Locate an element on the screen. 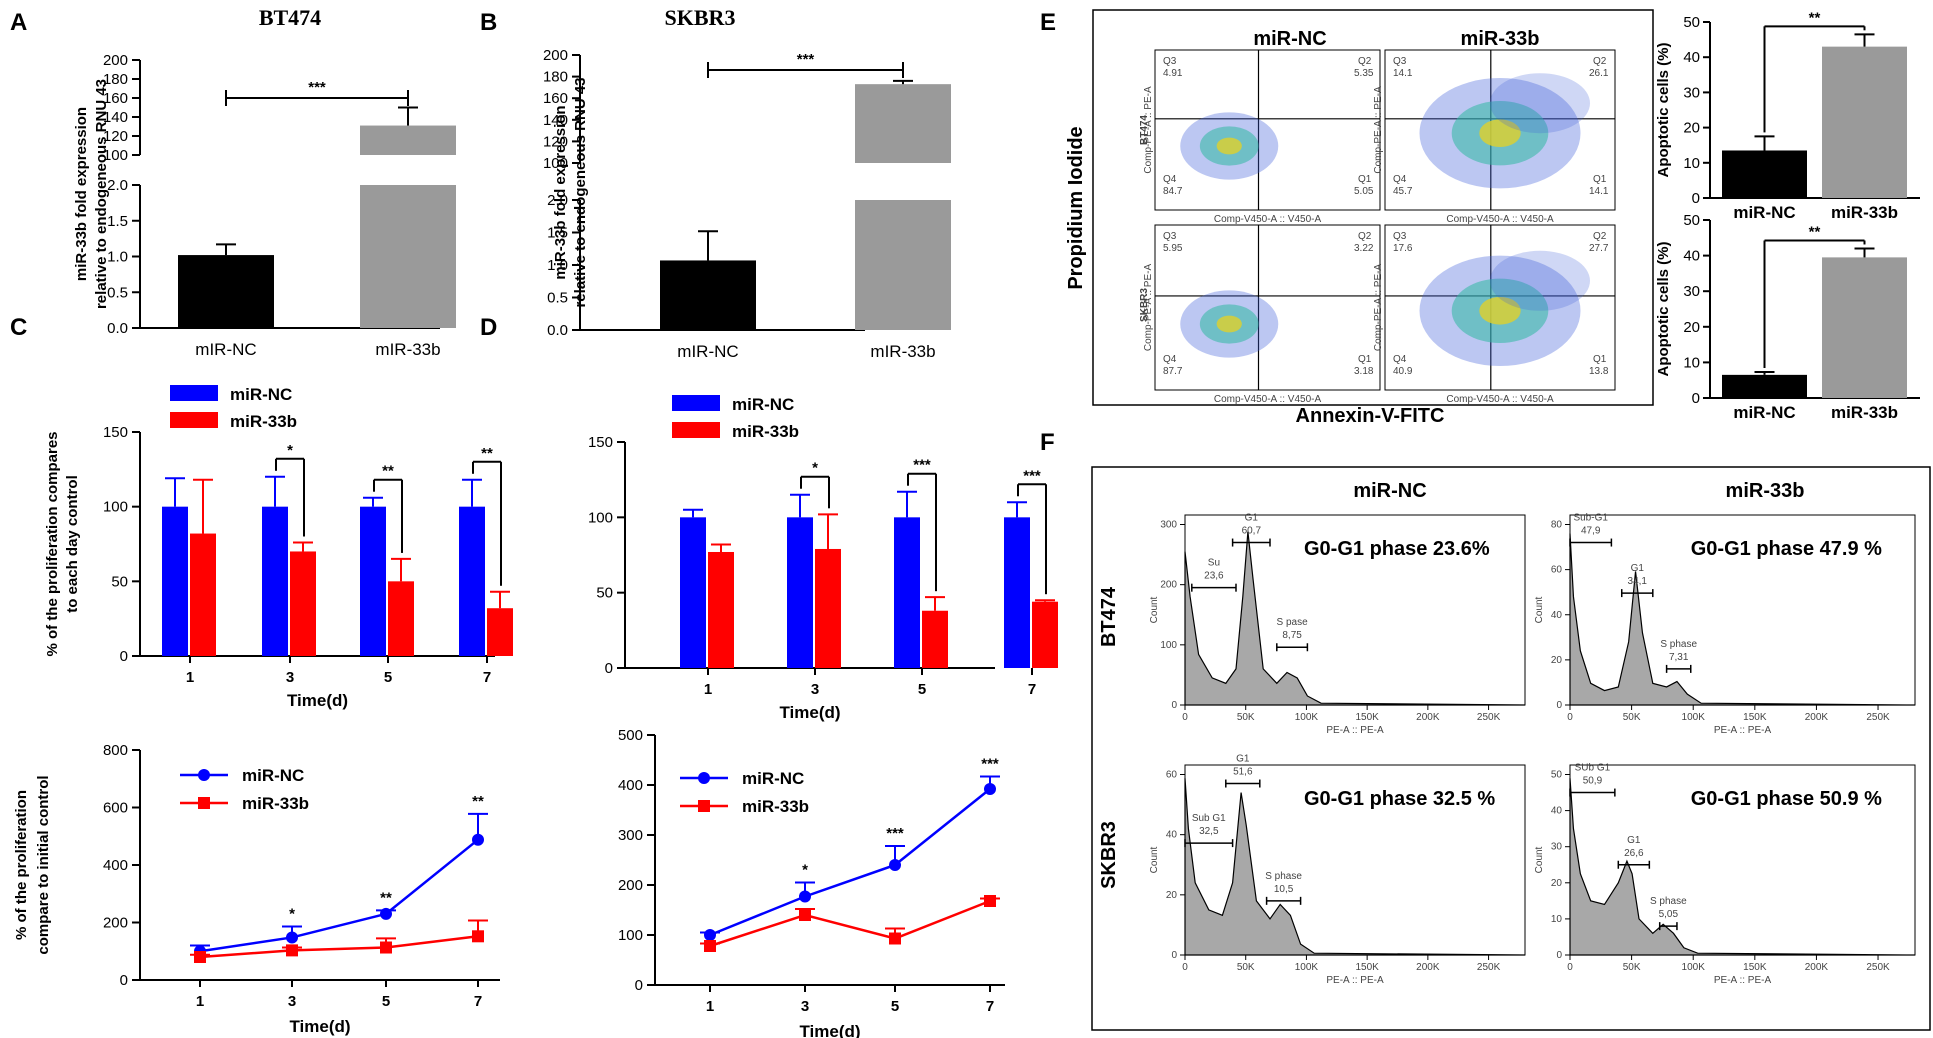 The image size is (1933, 1038). cell-cycle-plot-0-gate-name-0: Su is located at coordinates (1214, 563).